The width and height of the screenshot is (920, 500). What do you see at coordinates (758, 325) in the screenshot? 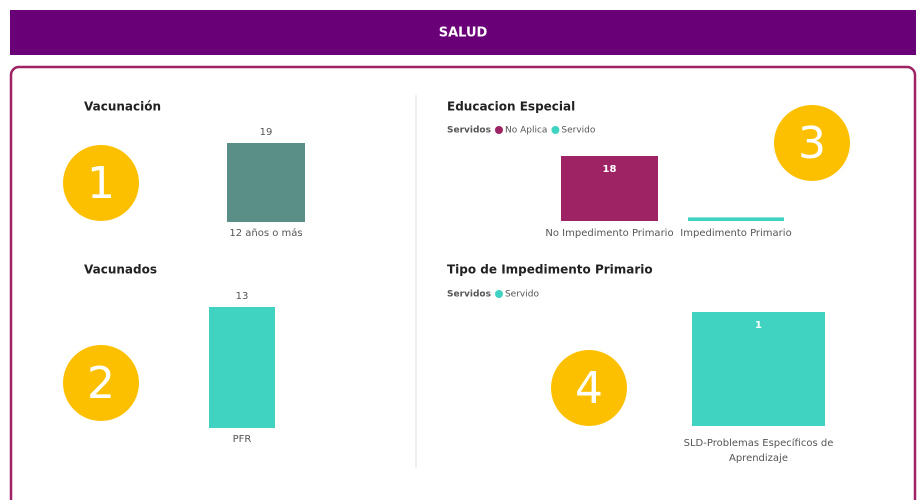
I see `data-label: 1` at bounding box center [758, 325].